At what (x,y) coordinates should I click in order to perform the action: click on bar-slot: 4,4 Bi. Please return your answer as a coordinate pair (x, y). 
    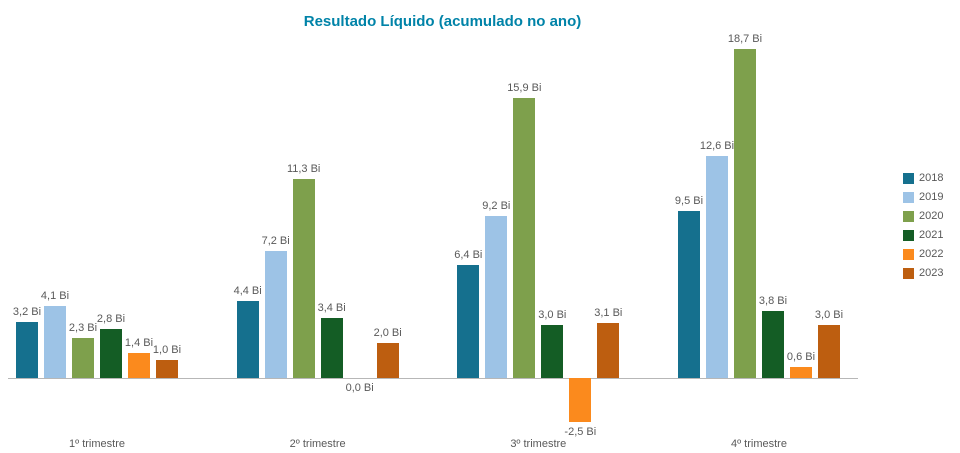
    Looking at the image, I should click on (247, 234).